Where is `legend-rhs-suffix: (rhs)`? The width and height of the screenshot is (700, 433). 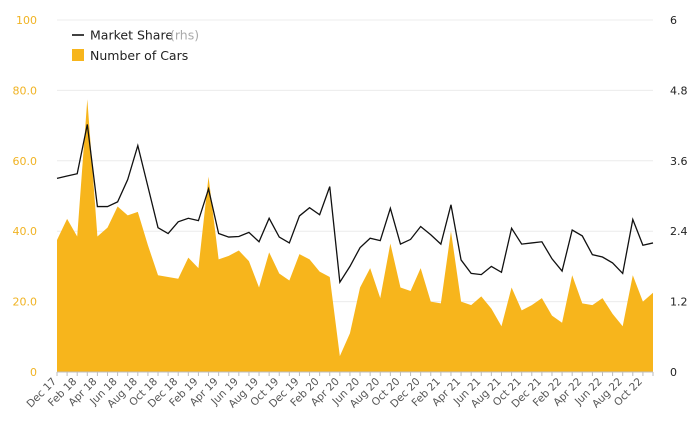
legend-rhs-suffix: (rhs) is located at coordinates (184, 35).